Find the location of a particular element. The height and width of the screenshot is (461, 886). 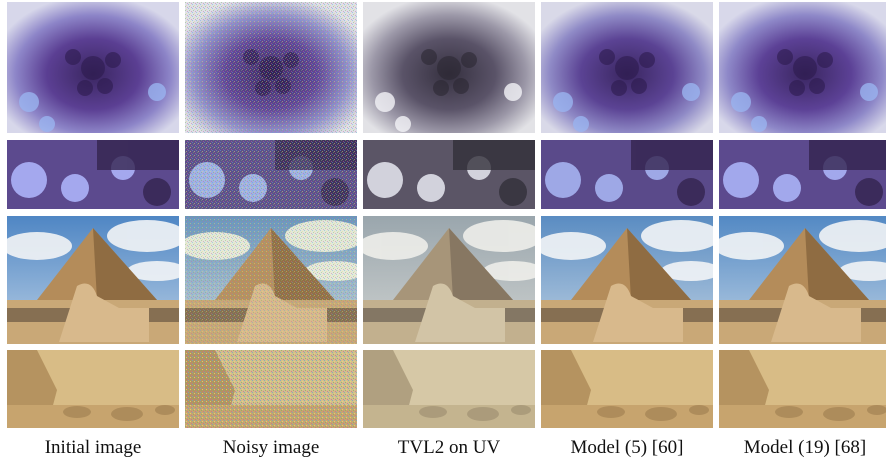

caption-initial: Initial image is located at coordinates (93, 447).